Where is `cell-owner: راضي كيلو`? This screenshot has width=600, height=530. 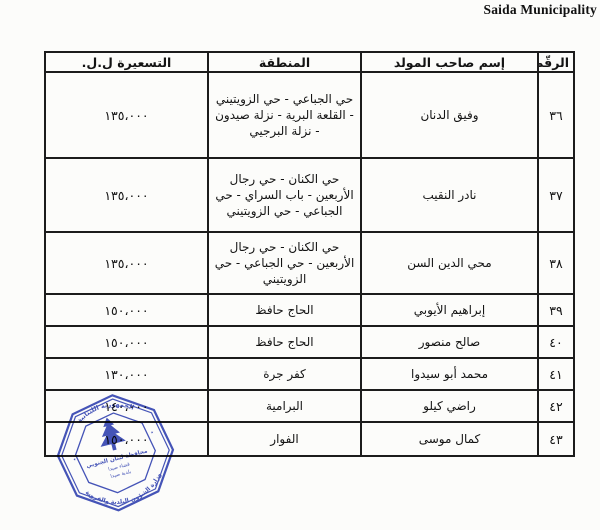 cell-owner: راضي كيلو is located at coordinates (449, 406).